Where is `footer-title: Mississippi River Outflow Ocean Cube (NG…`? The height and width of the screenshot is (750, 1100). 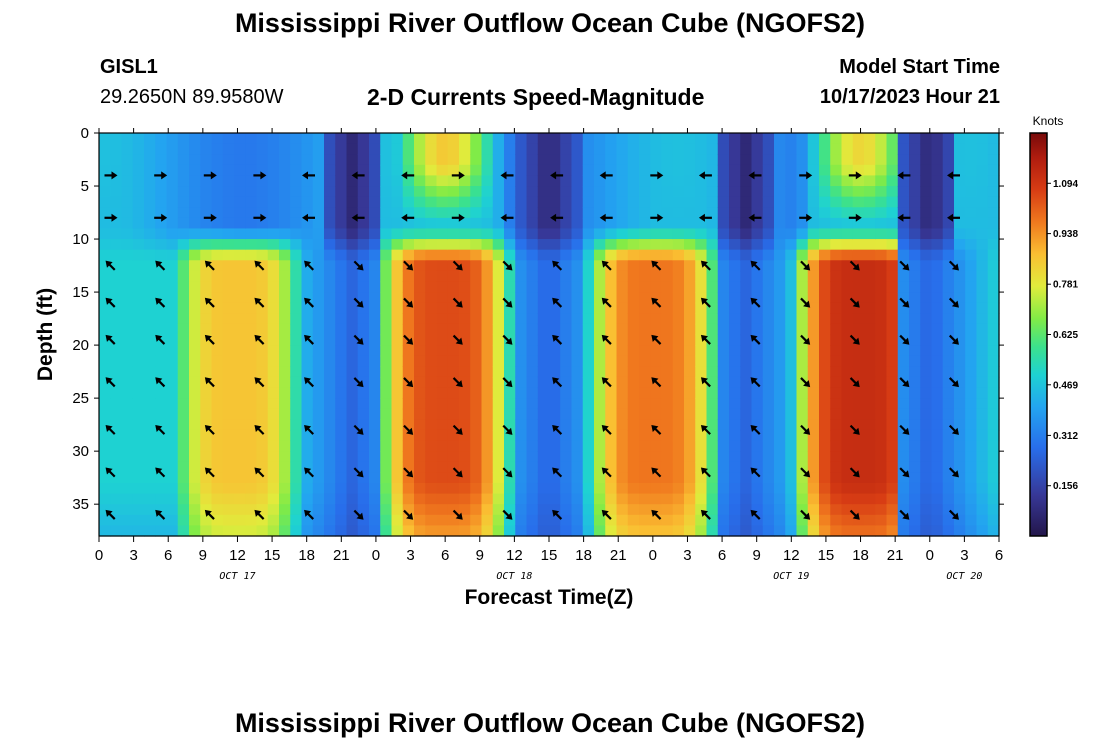 footer-title: Mississippi River Outflow Ocean Cube (NG… is located at coordinates (550, 723).